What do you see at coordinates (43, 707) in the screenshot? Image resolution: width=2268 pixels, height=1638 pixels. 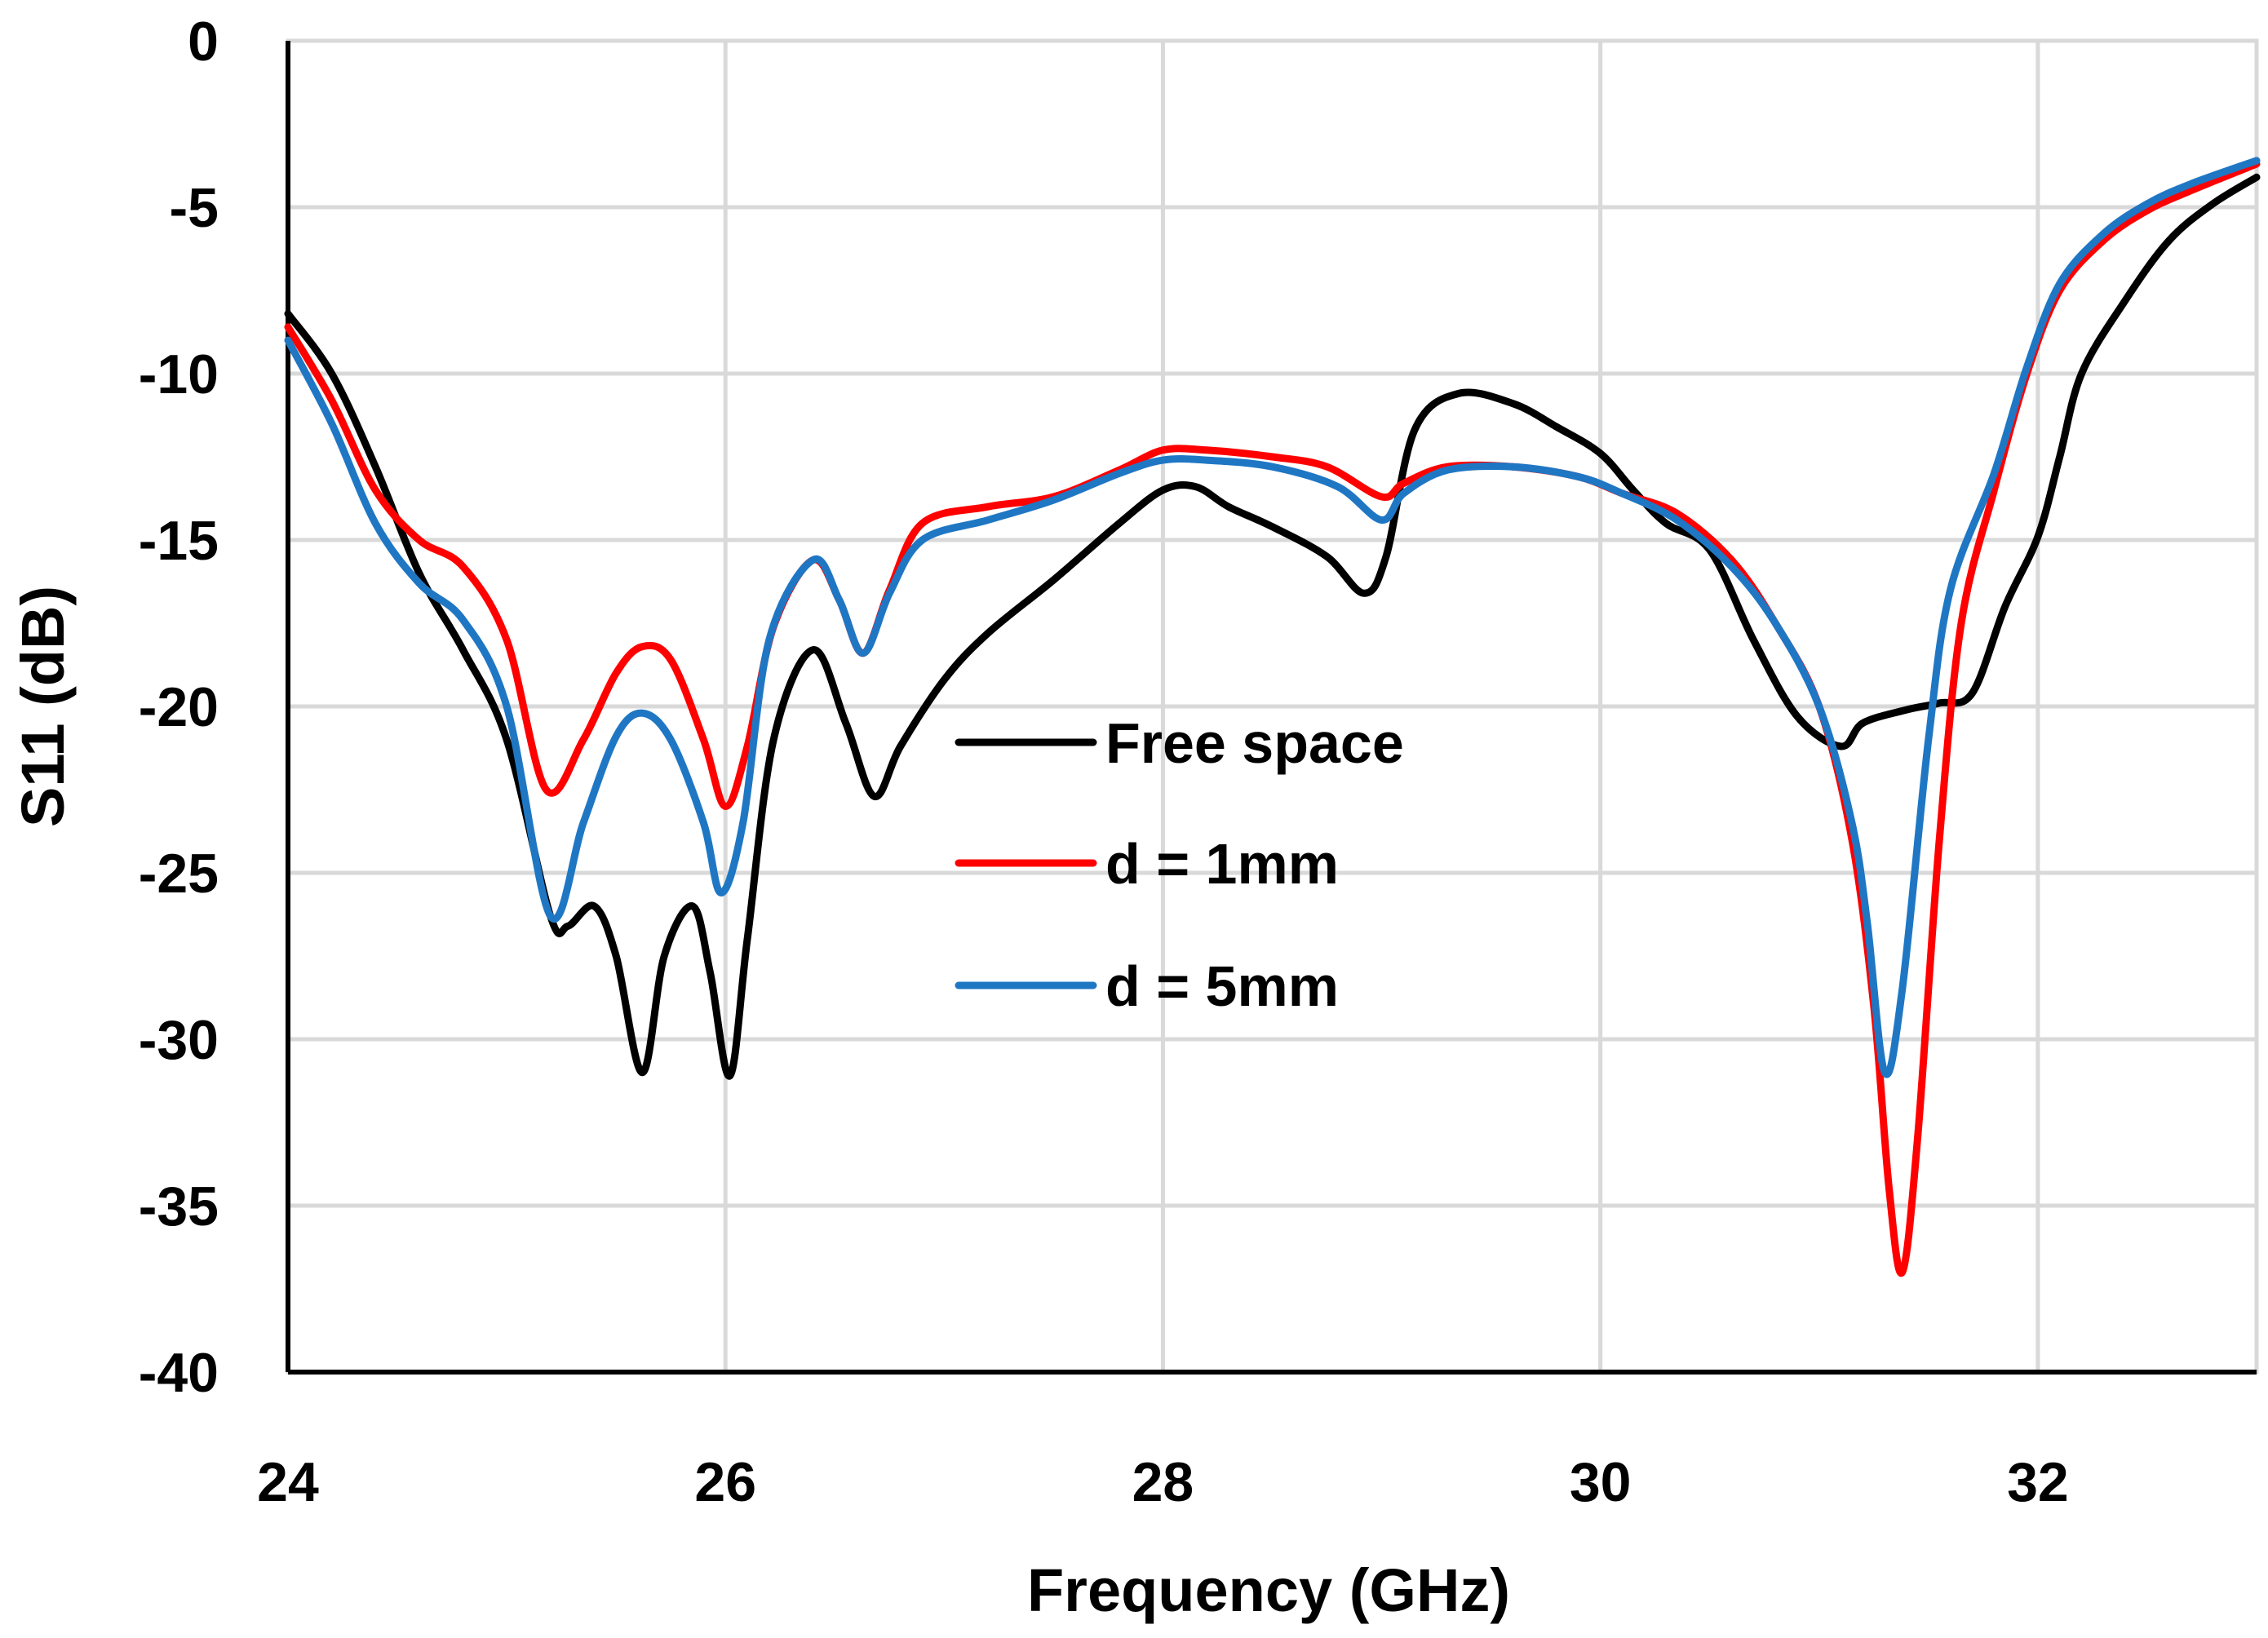 I see `y-axis-title: S11 (dB)` at bounding box center [43, 707].